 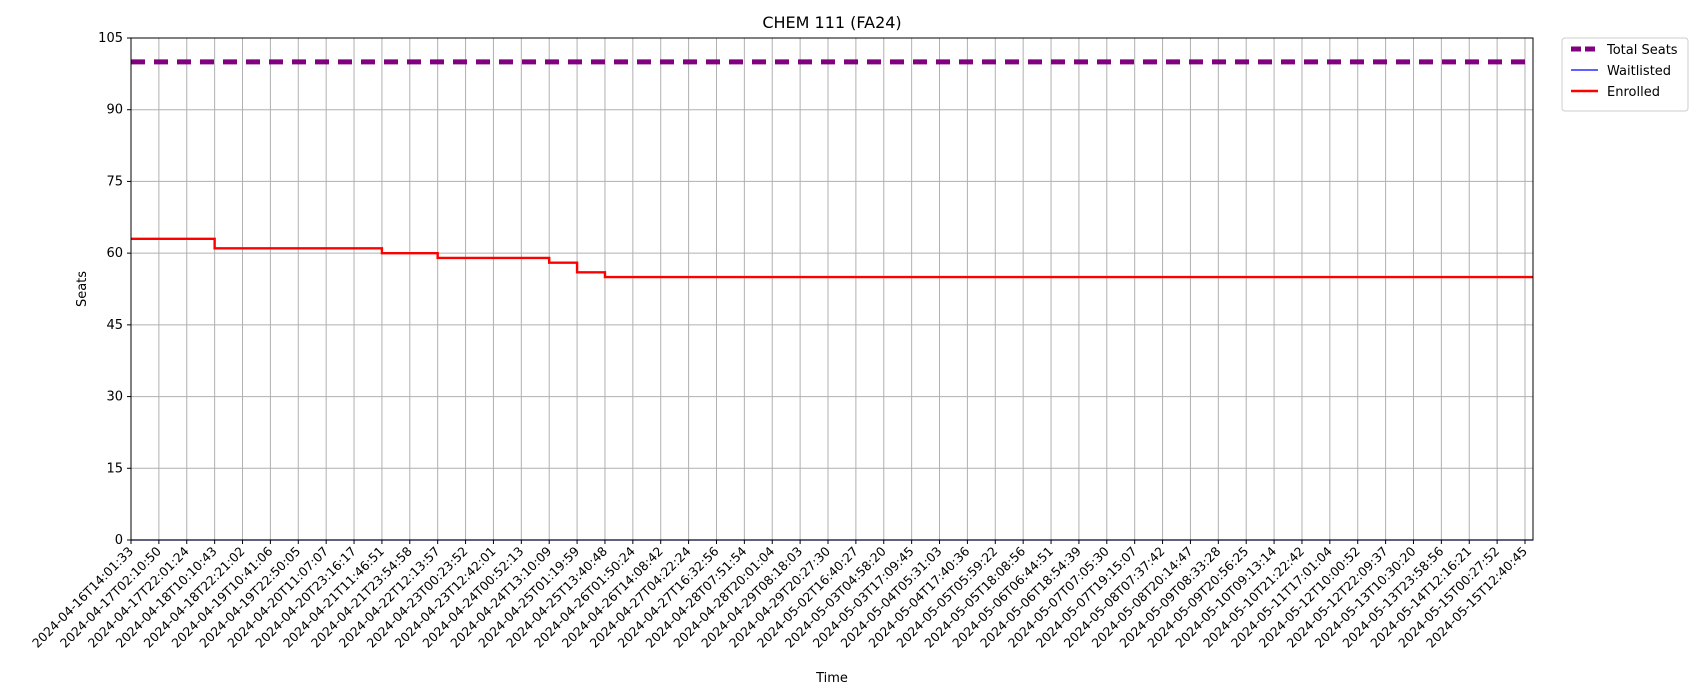 What do you see at coordinates (831, 22) in the screenshot?
I see `chart-title: CHEM 111 (FA24)` at bounding box center [831, 22].